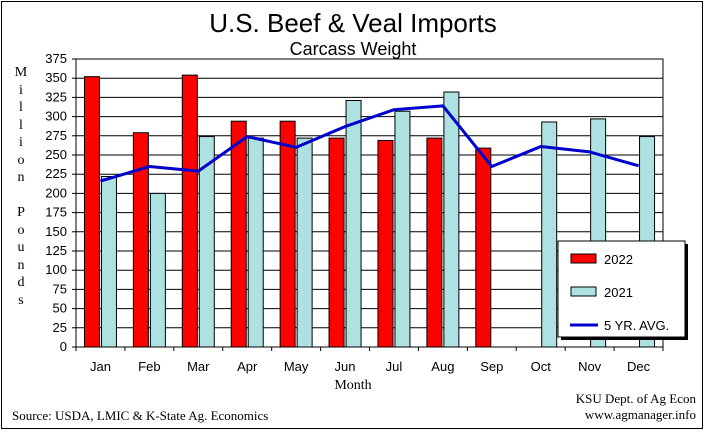 The image size is (706, 432). What do you see at coordinates (483, 247) in the screenshot?
I see `bar-2022-sep` at bounding box center [483, 247].